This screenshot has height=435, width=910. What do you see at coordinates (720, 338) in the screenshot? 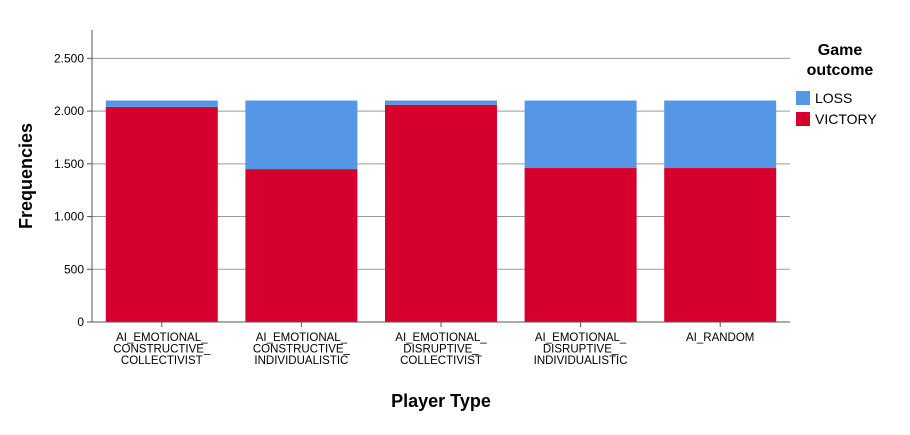
I see `x-tick-label: AI_RANDOM` at bounding box center [720, 338].